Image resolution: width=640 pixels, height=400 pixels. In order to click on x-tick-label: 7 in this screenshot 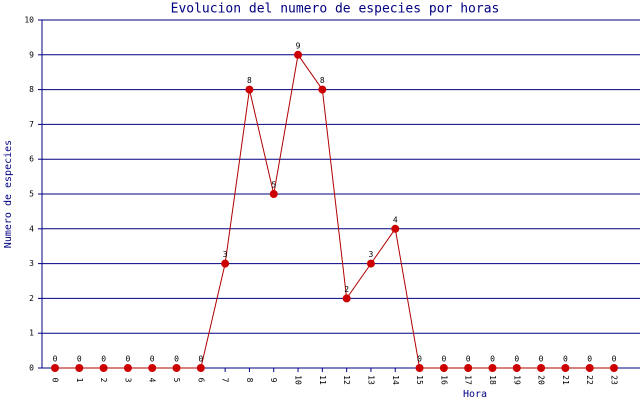, I will do `click(225, 380)`.